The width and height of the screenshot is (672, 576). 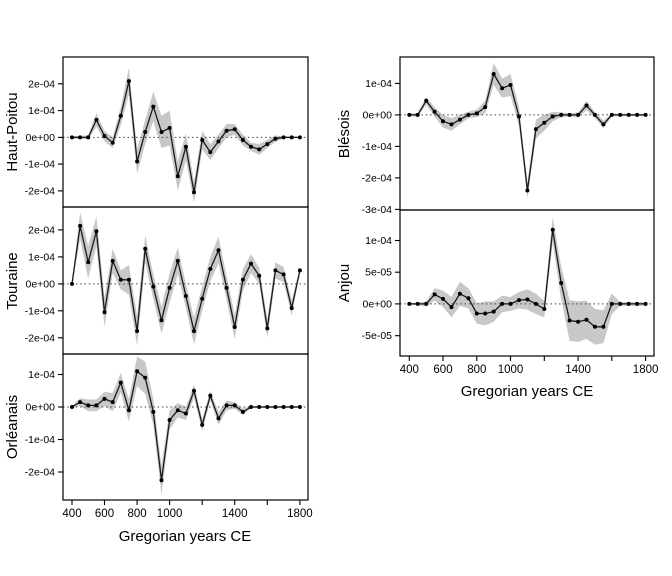 What do you see at coordinates (378, 273) in the screenshot?
I see `y-tick-label: 5e-05` at bounding box center [378, 273].